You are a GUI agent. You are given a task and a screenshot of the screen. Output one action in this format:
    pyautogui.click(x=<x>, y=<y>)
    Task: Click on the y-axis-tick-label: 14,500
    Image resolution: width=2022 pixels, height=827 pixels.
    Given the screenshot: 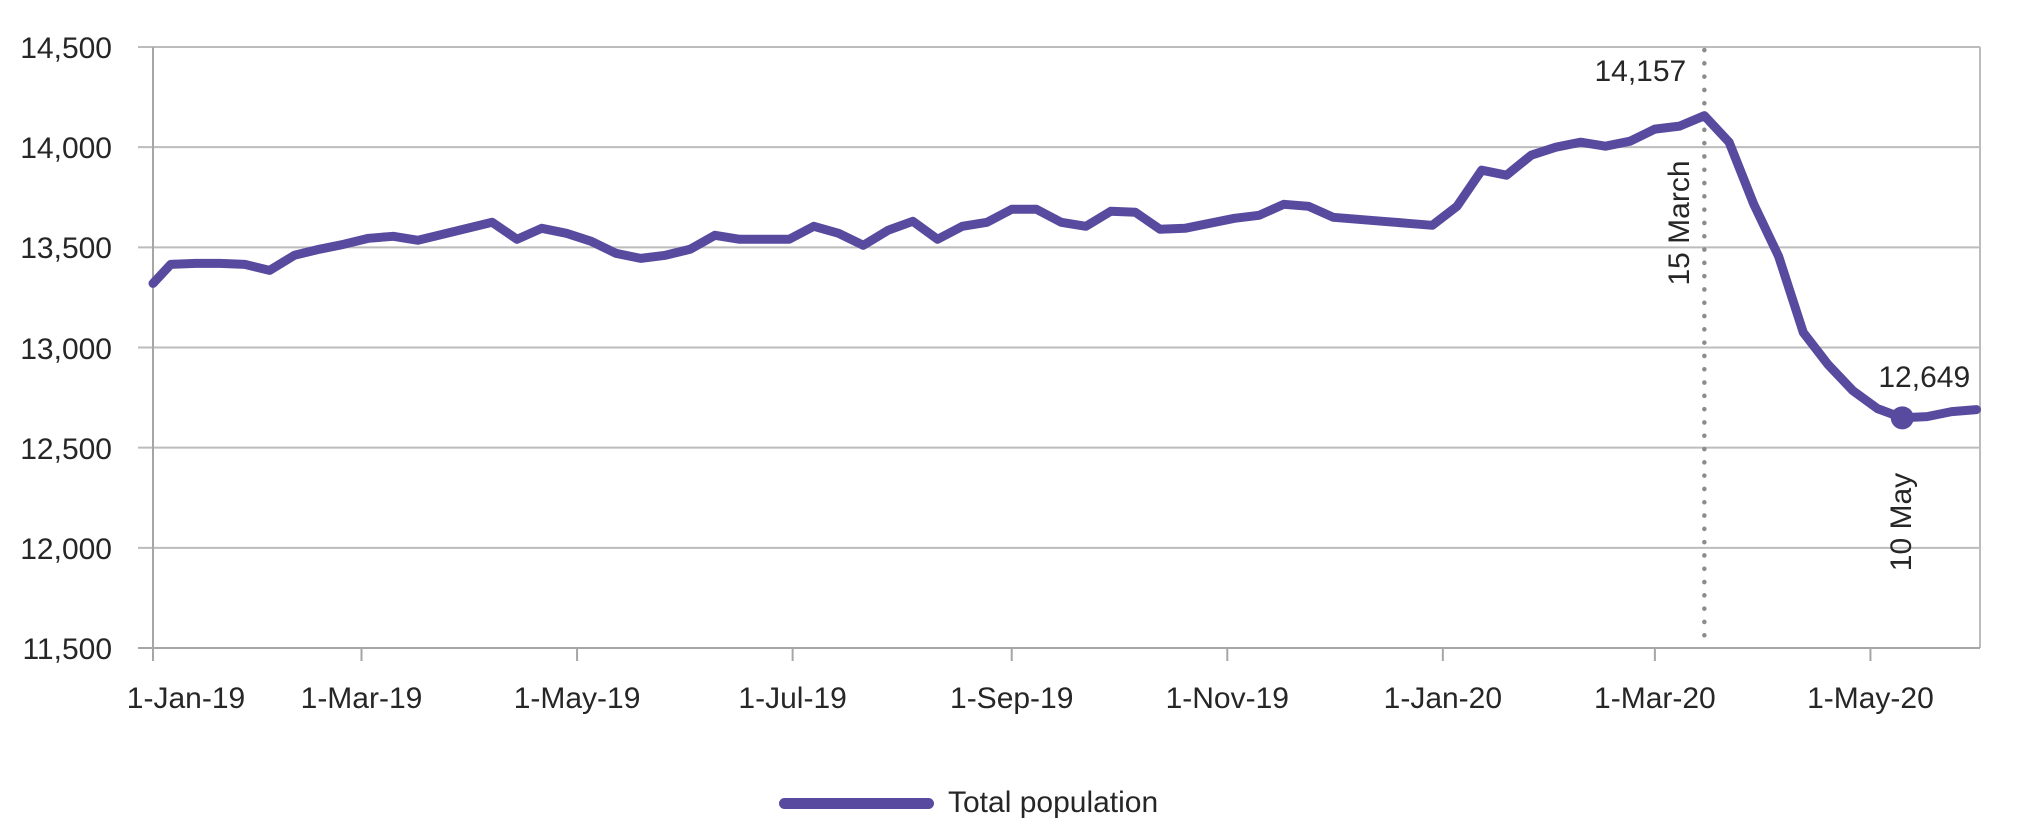 What is the action you would take?
    pyautogui.click(x=66, y=48)
    